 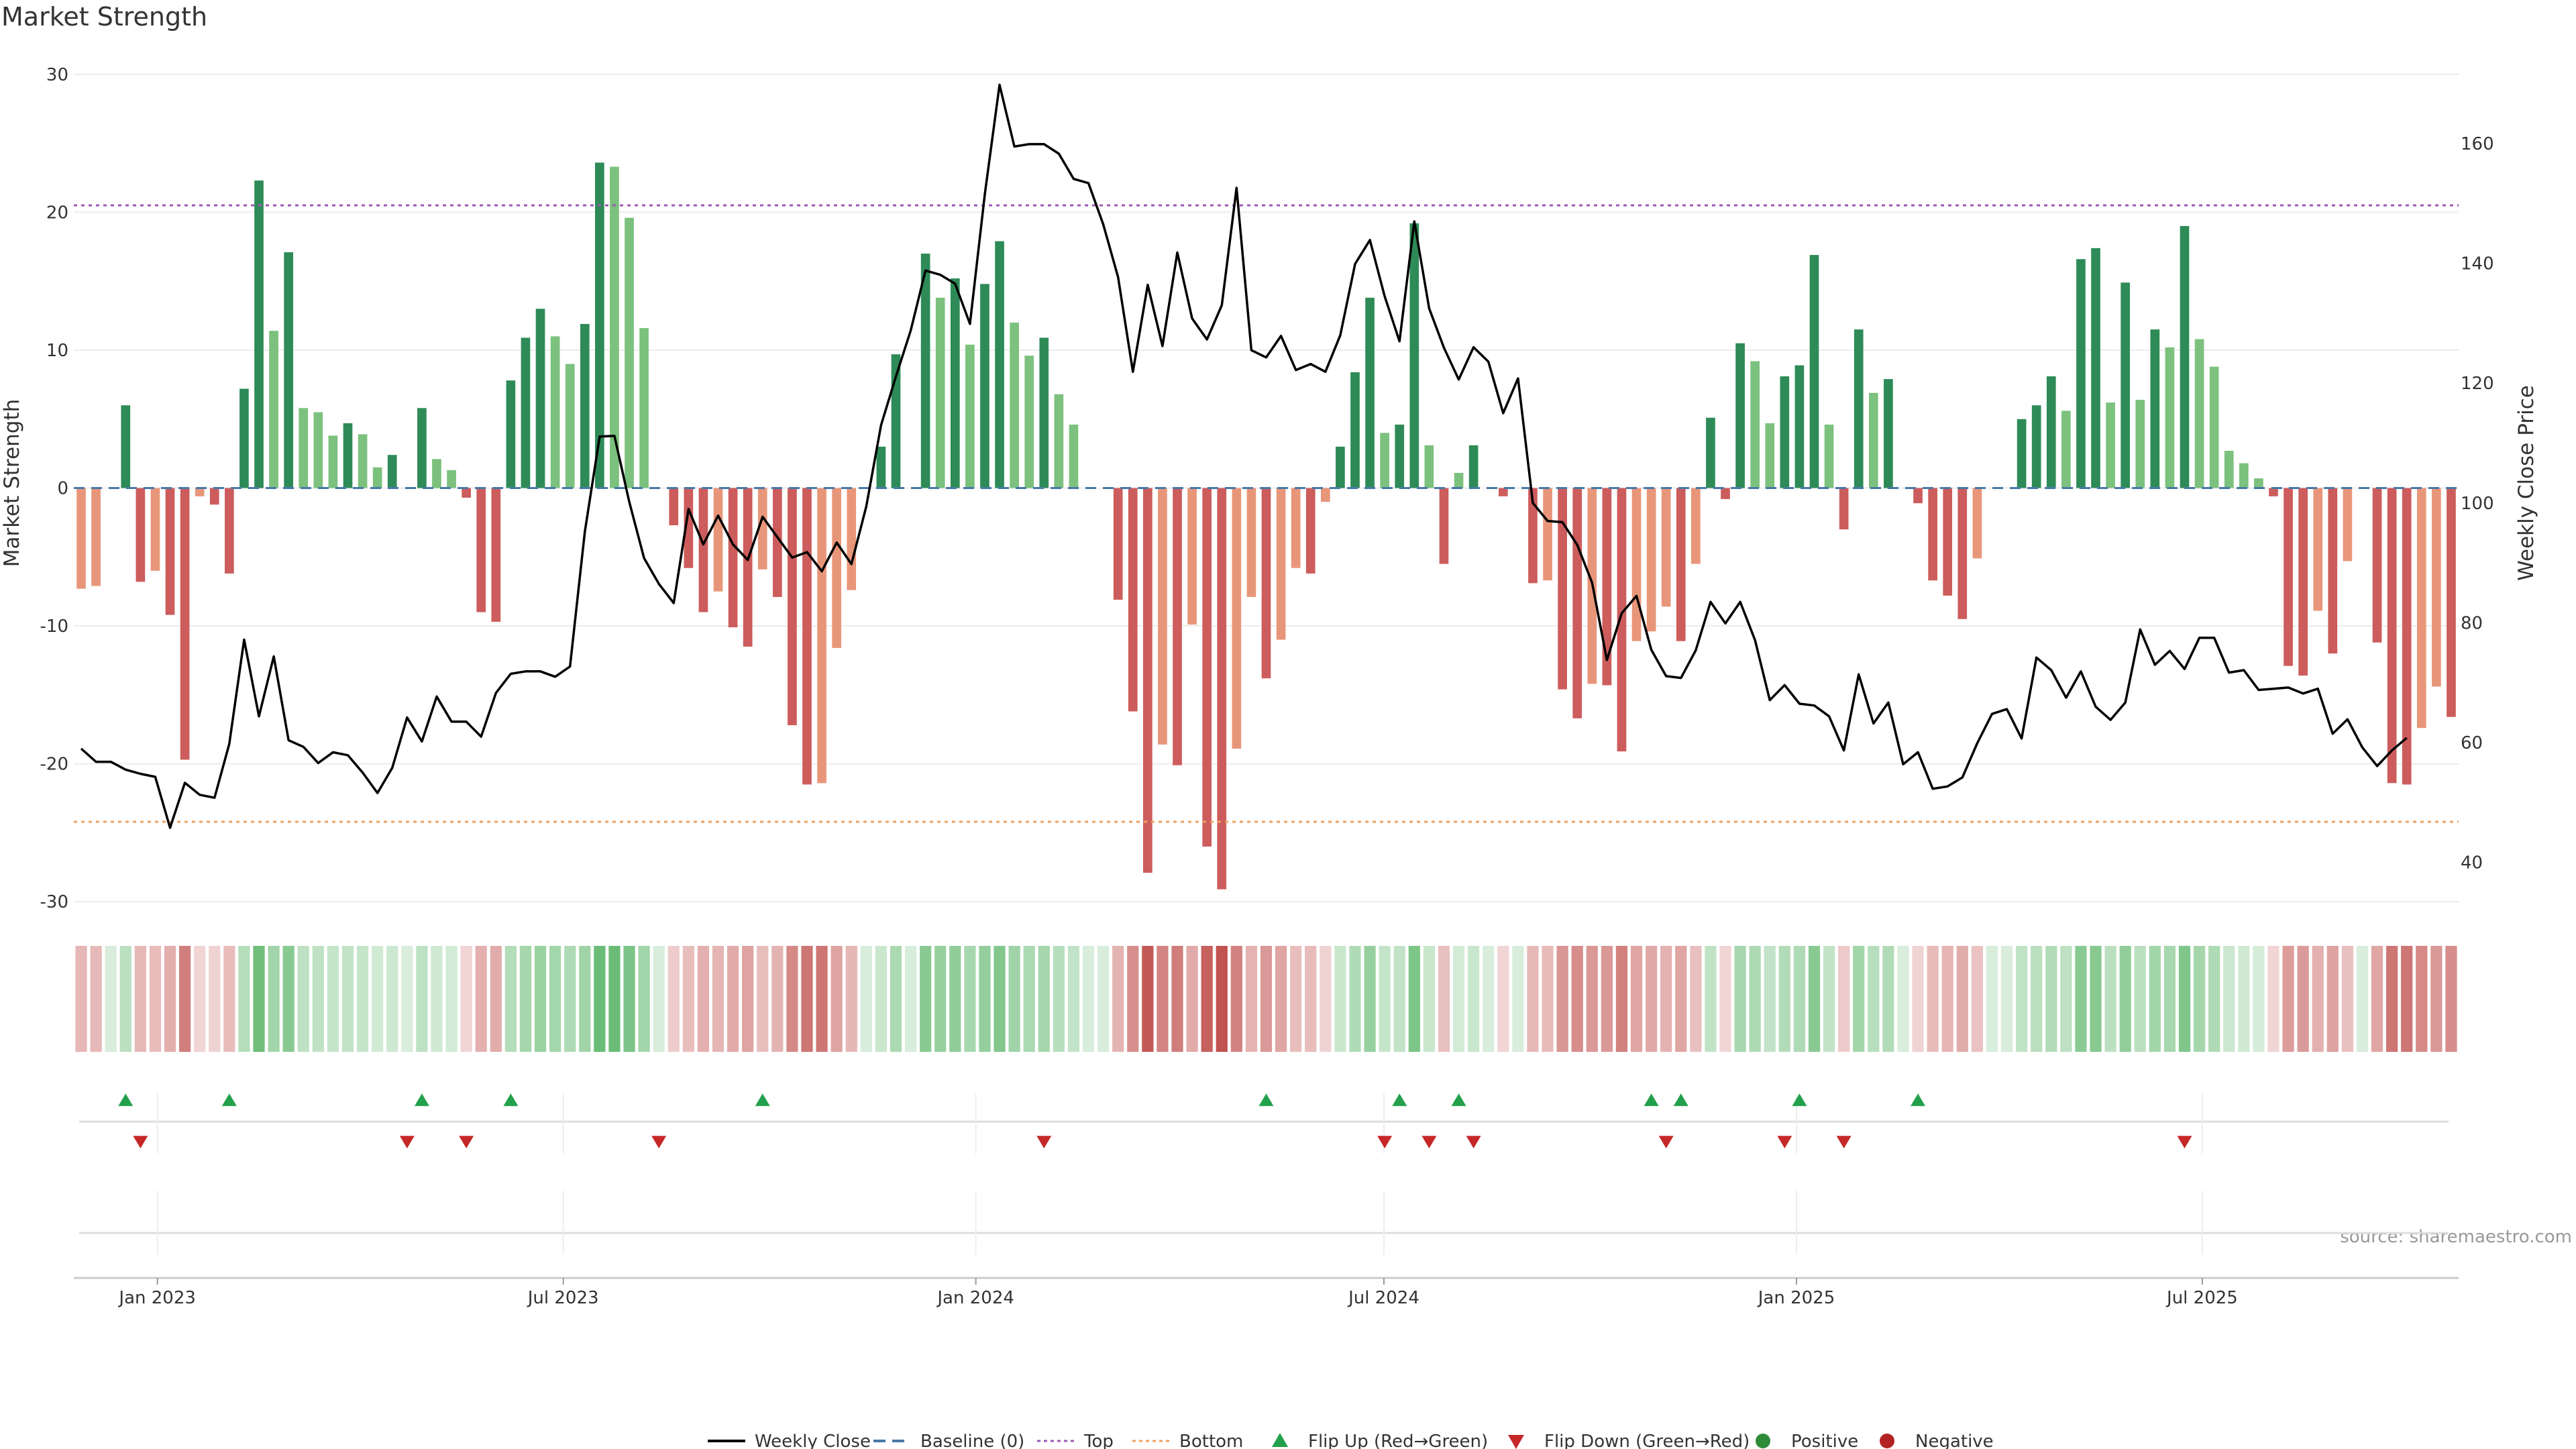 I want to click on legend-swatch-positive, so click(x=1763, y=1441).